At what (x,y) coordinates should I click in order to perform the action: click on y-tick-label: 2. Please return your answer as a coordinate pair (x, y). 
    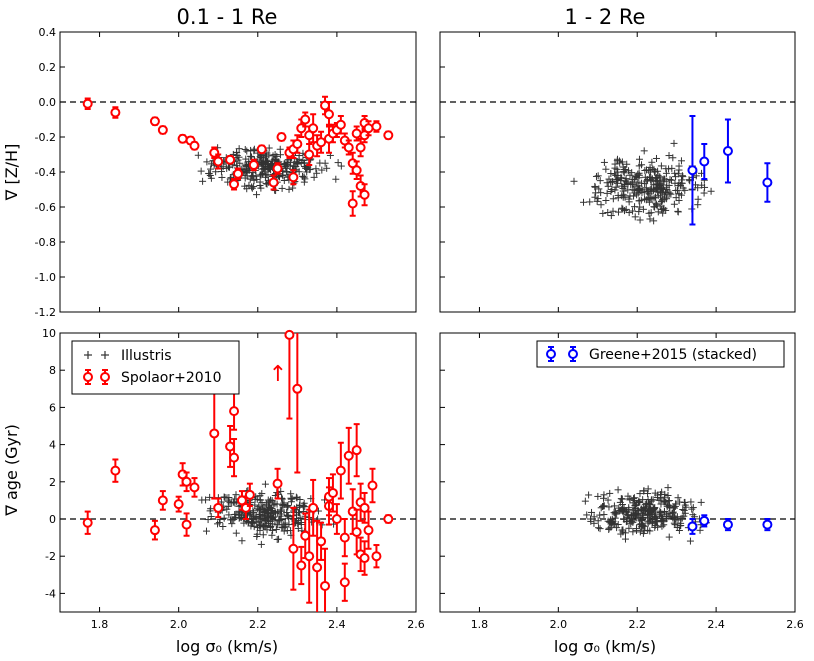
    Looking at the image, I should click on (52, 482).